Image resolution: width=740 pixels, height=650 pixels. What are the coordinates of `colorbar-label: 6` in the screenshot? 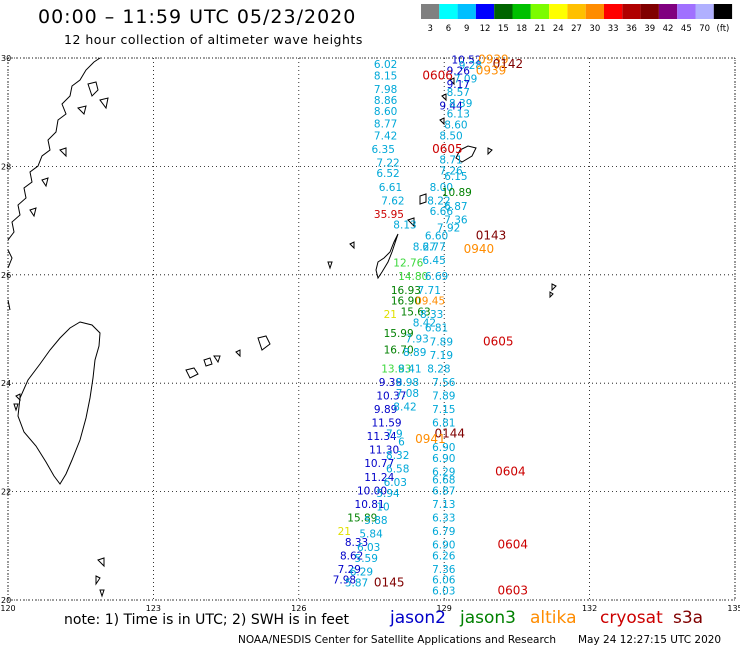 It's located at (448, 29).